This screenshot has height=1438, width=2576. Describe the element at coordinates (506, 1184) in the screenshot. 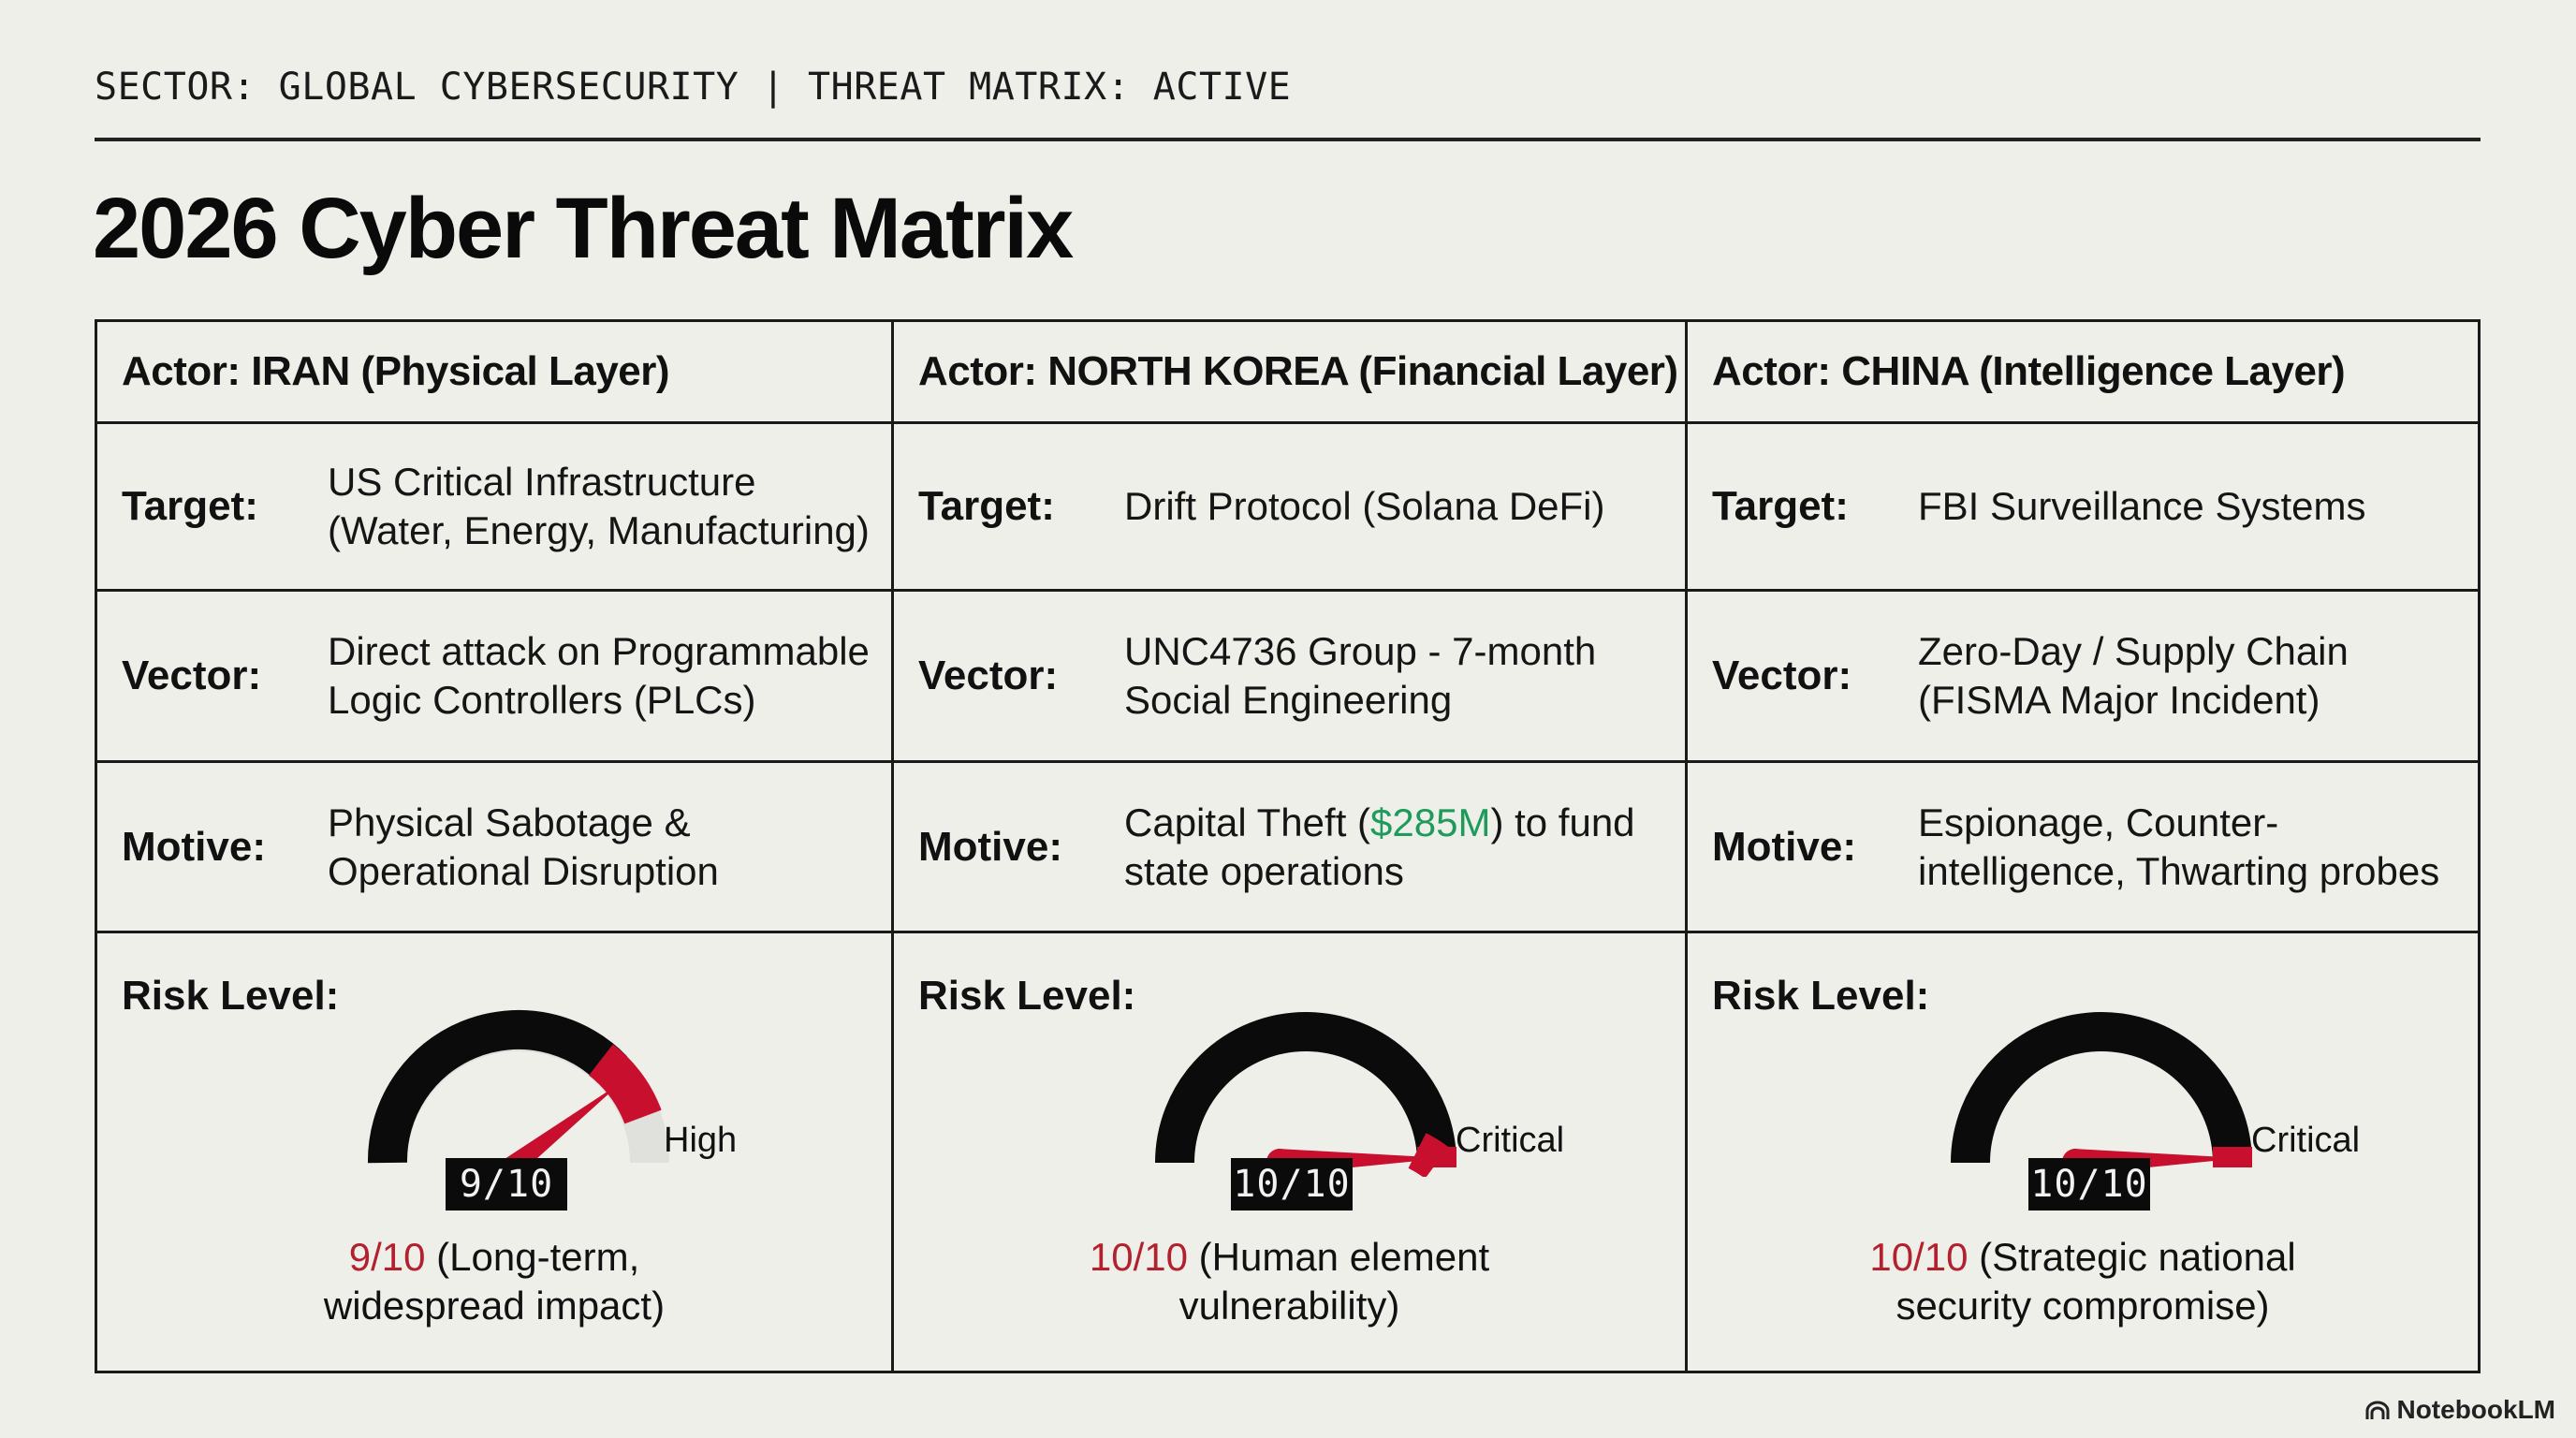

I see `risk-score-display: 9/10` at that location.